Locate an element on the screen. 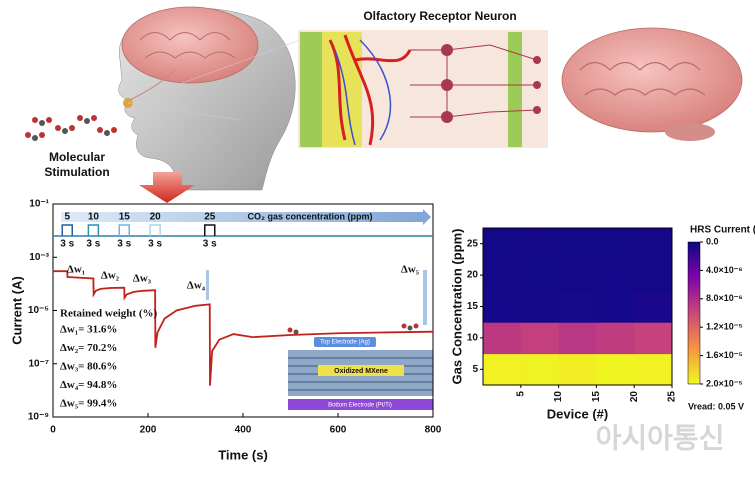 The image size is (755, 478). y-axis-label: Current (A) is located at coordinates (16, 310).